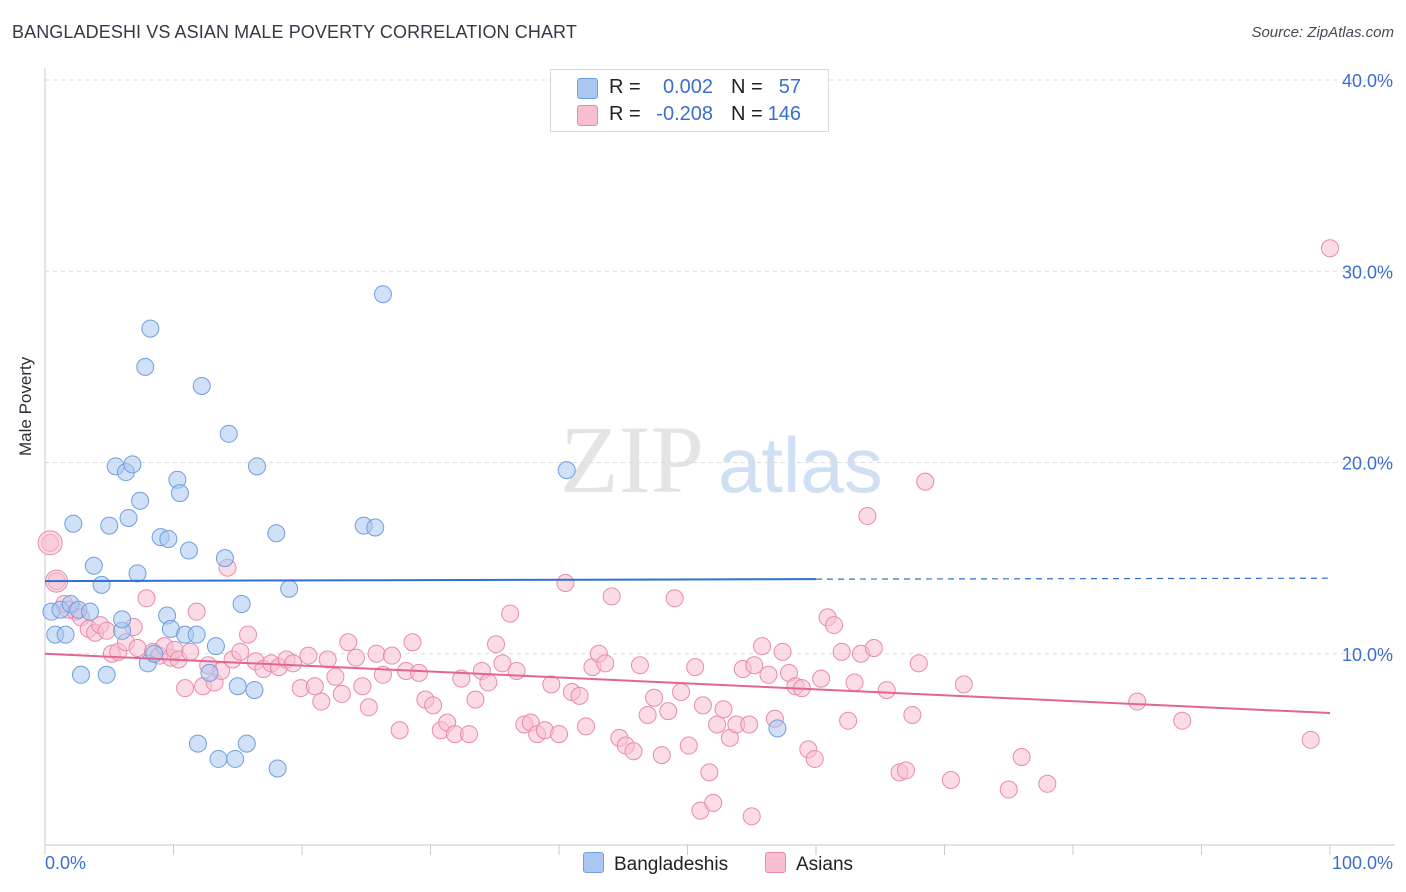 Image resolution: width=1406 pixels, height=892 pixels. Describe the element at coordinates (430, 580) in the screenshot. I see `bangladeshis-trend-line` at that location.